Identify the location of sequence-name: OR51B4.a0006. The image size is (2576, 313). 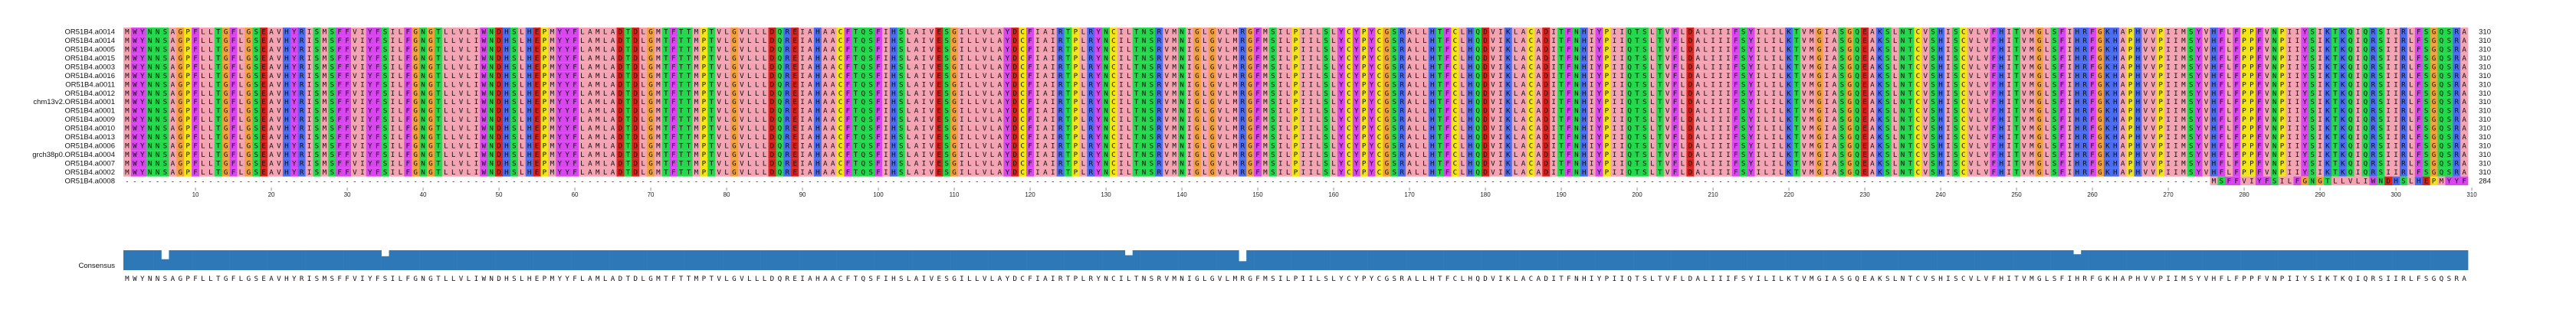
(90, 146).